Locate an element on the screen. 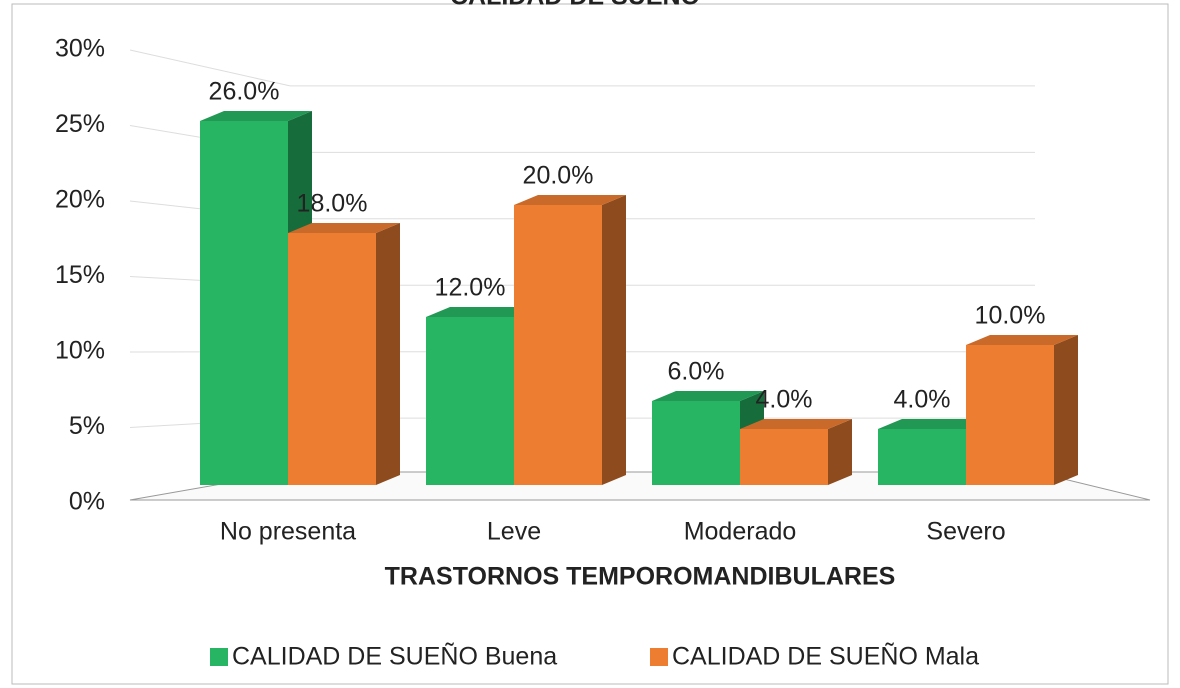  x-tick-label: Leve is located at coordinates (514, 532).